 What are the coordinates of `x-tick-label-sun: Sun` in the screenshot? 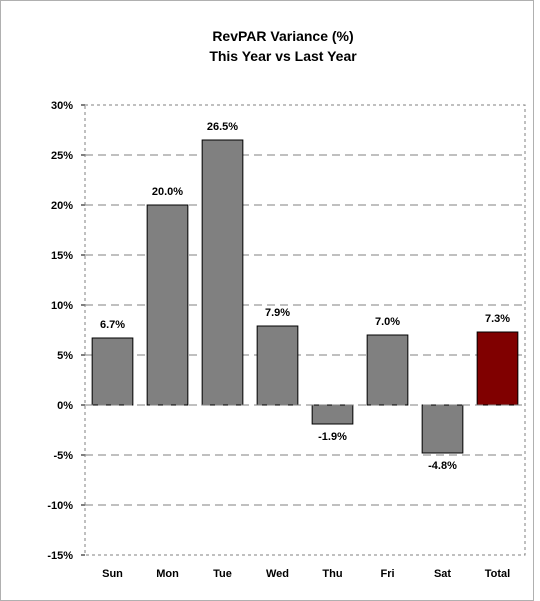 It's located at (112, 574).